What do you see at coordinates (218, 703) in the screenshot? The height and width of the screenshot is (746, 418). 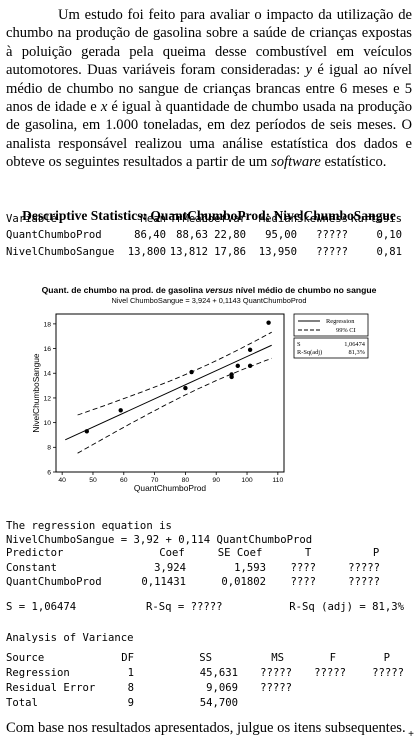 I see `anova-cell: 54,700` at bounding box center [218, 703].